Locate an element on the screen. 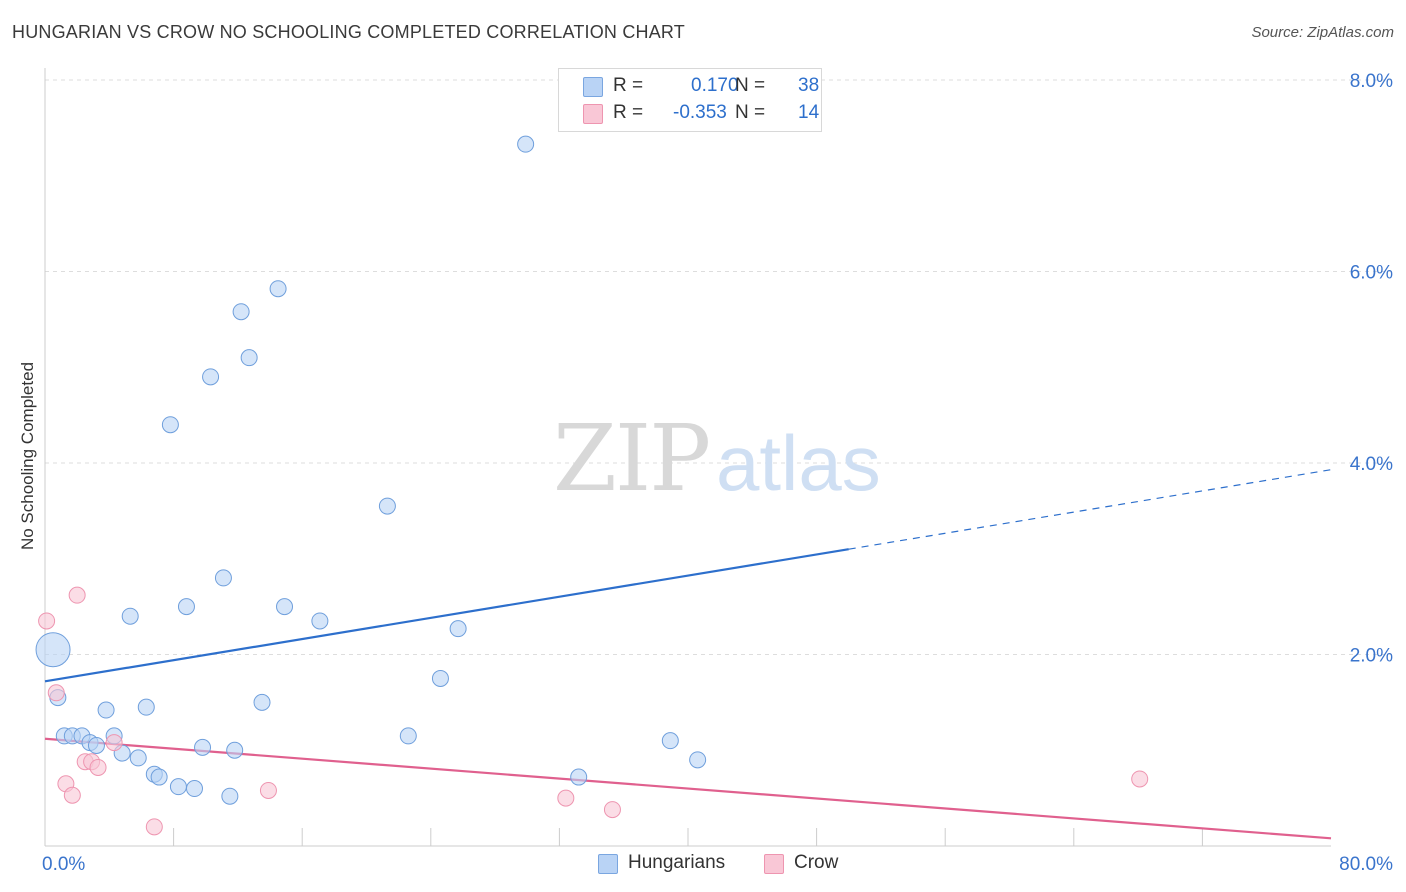 The width and height of the screenshot is (1406, 892). r-value: -0.353 is located at coordinates (700, 112).